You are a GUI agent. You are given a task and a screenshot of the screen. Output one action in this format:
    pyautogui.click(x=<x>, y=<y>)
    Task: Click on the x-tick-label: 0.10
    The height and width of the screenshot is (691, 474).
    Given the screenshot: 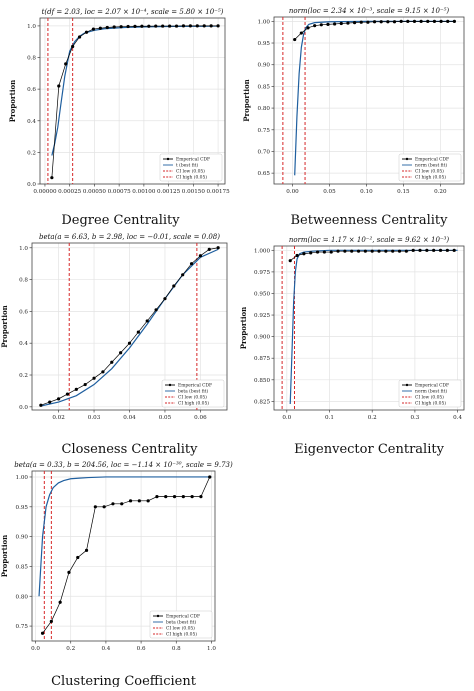 What is the action you would take?
    pyautogui.click(x=366, y=192)
    